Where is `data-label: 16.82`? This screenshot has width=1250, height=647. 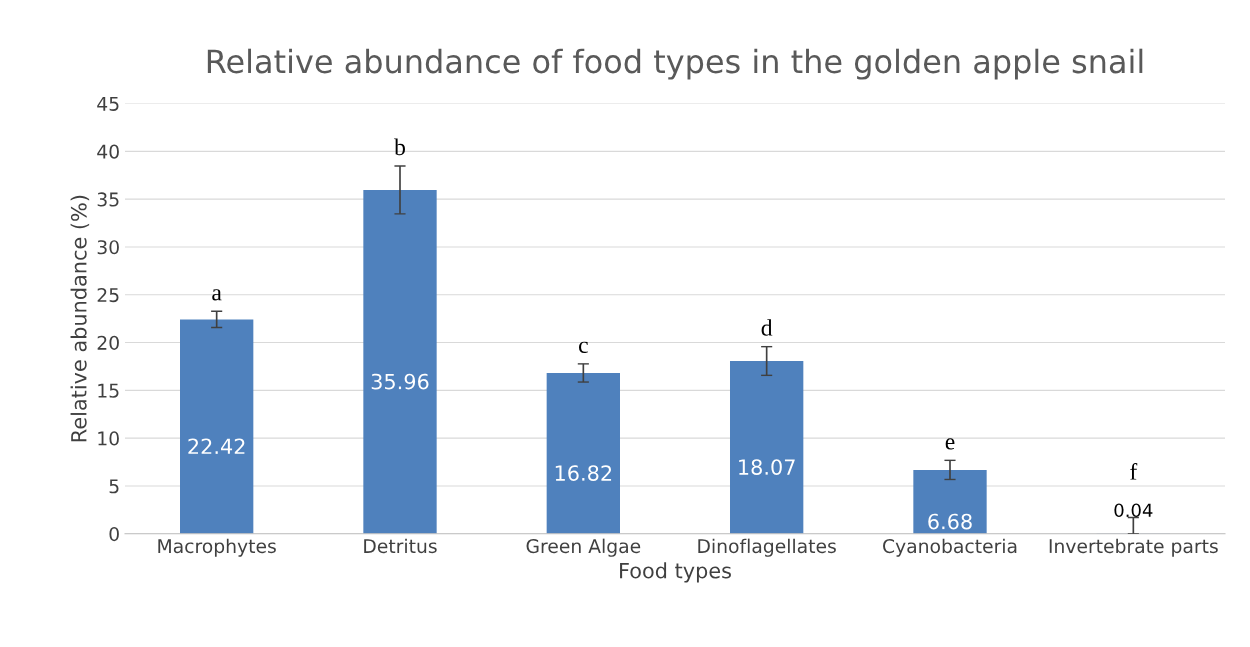
data-label: 16.82 is located at coordinates (583, 473).